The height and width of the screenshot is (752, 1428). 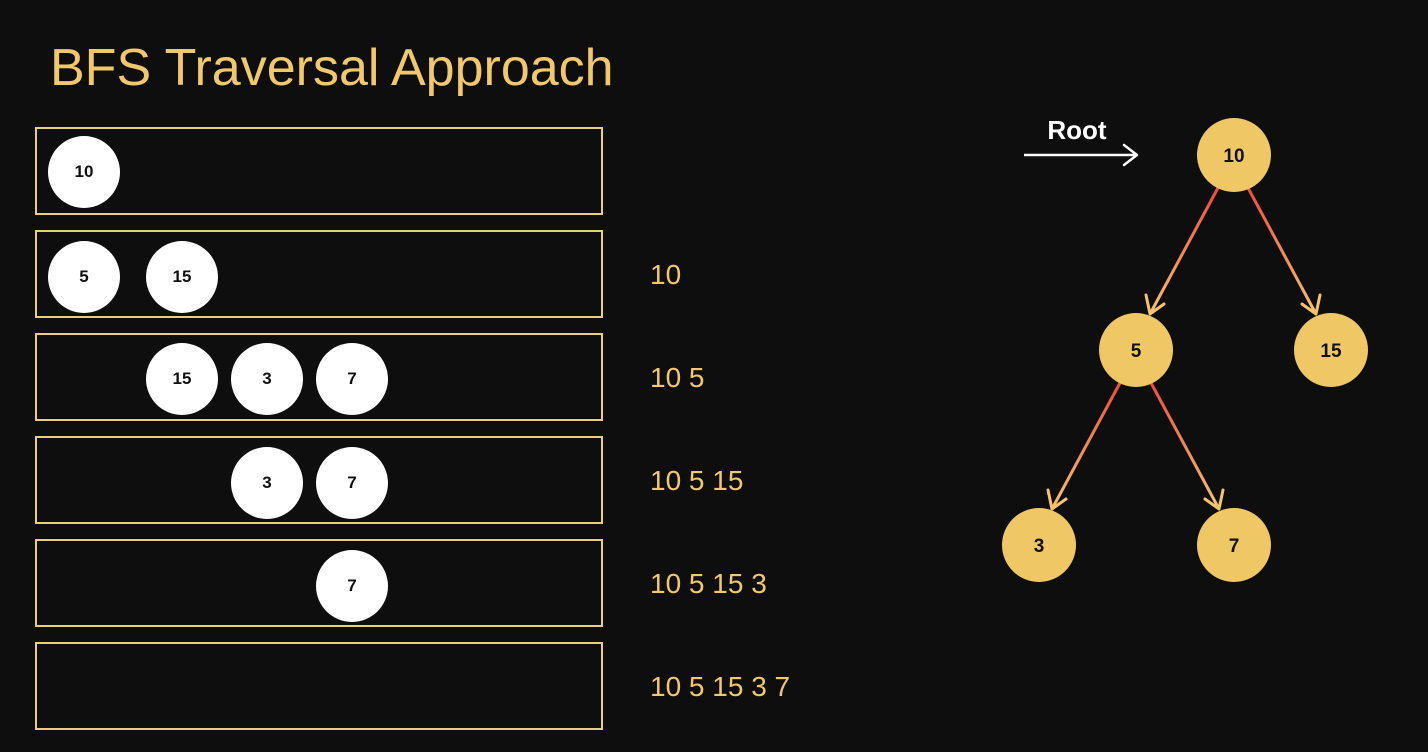 I want to click on output-sequence: 10 5 15 3 7, so click(x=720, y=686).